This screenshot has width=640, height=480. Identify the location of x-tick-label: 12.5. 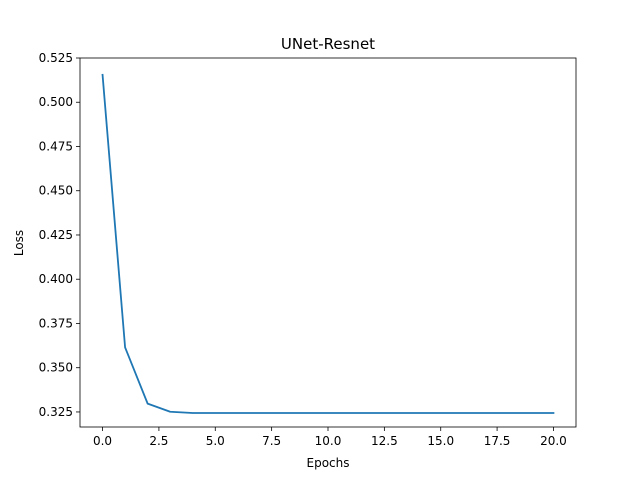
(384, 441).